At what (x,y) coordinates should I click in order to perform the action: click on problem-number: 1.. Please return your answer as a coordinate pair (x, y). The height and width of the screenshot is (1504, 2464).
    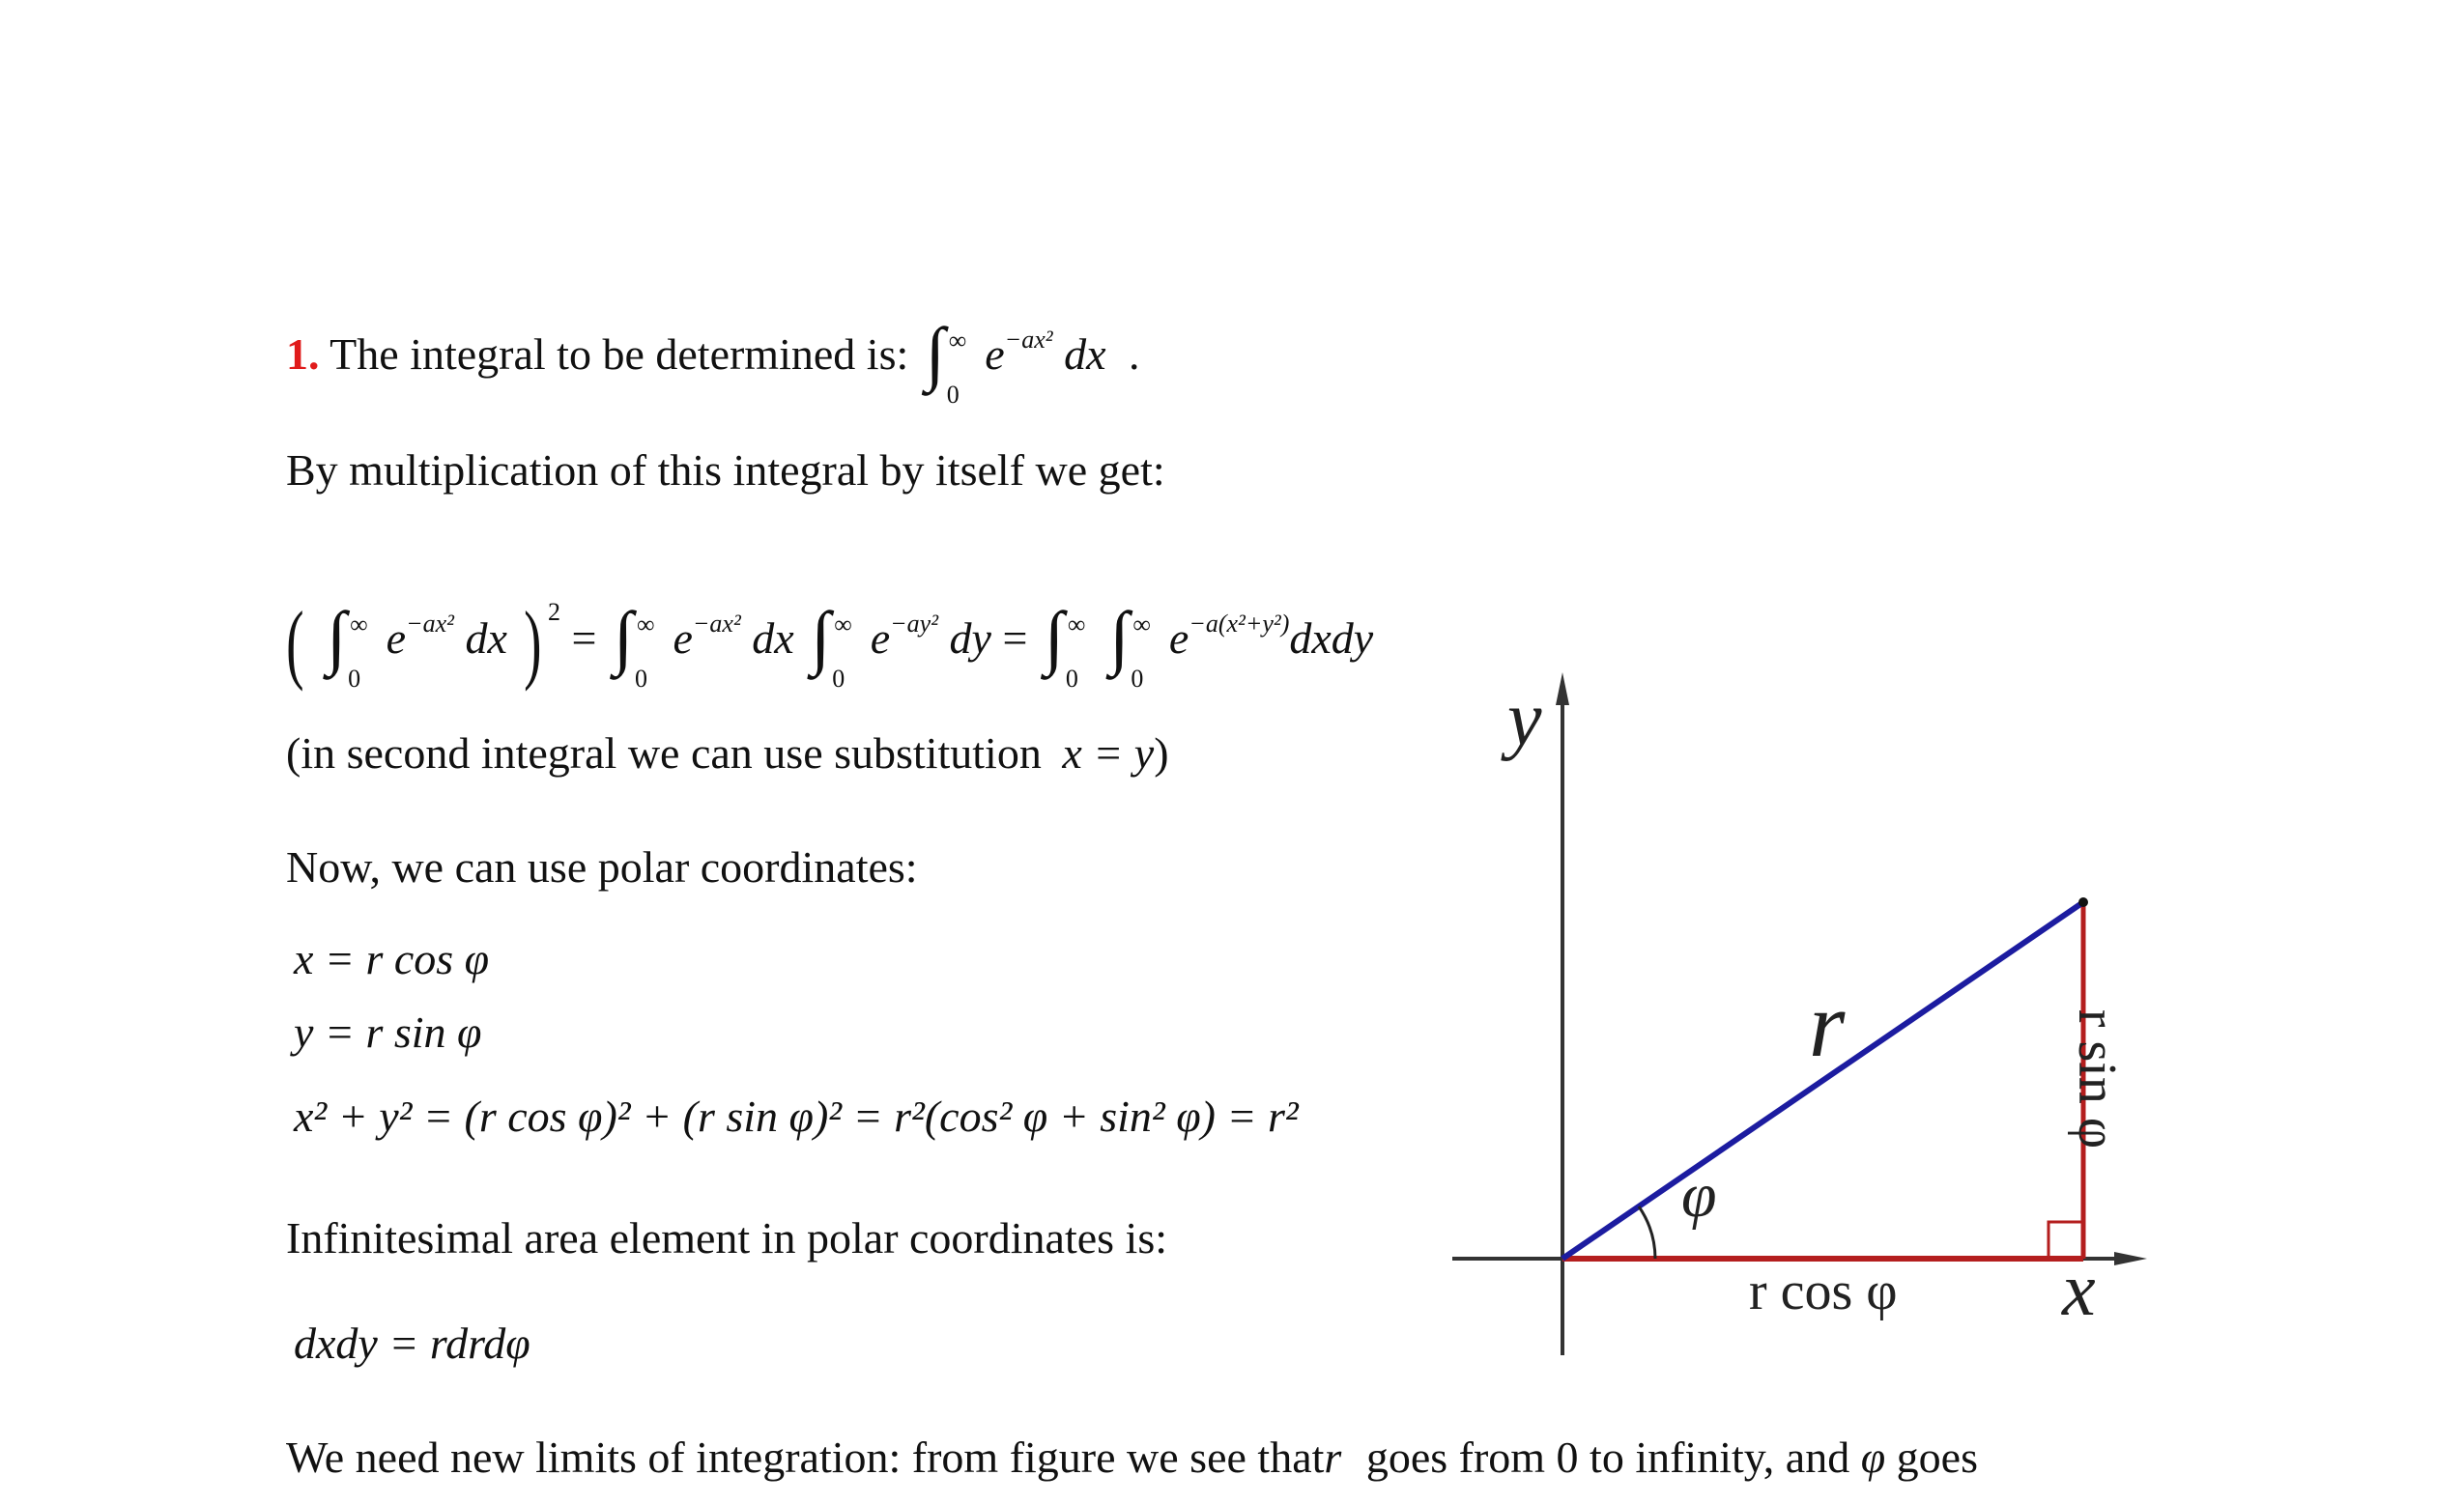
    Looking at the image, I should click on (303, 354).